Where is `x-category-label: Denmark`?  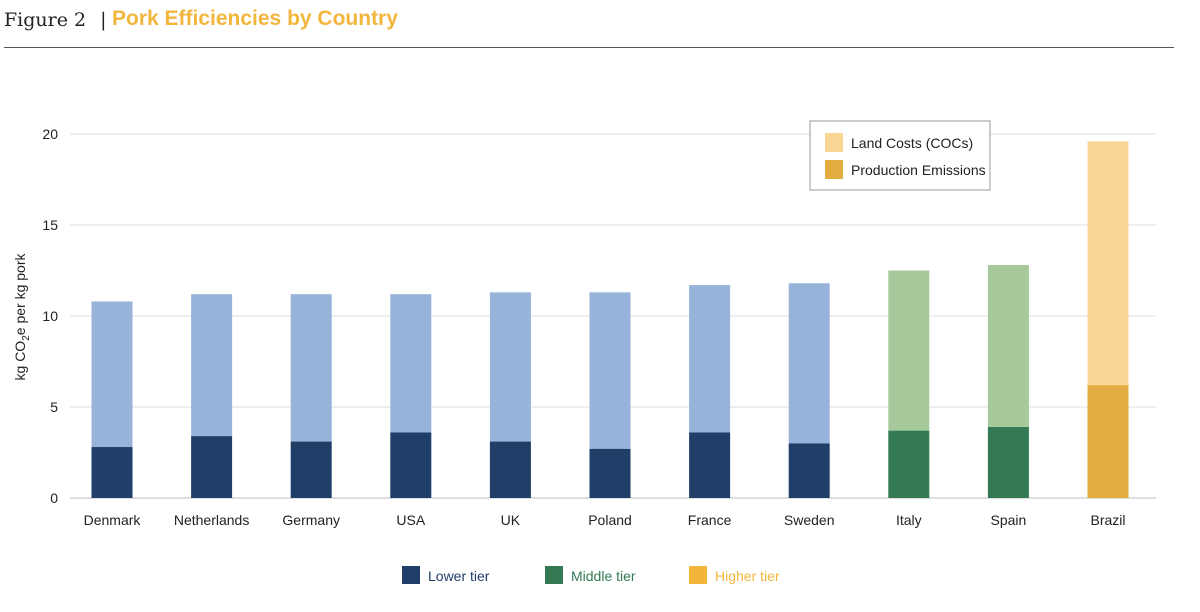 x-category-label: Denmark is located at coordinates (113, 520).